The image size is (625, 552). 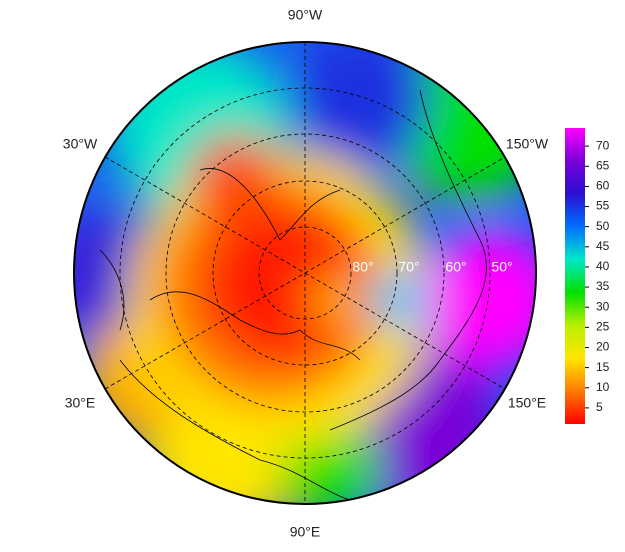 I want to click on colorbar-tick-label: 35, so click(x=603, y=286).